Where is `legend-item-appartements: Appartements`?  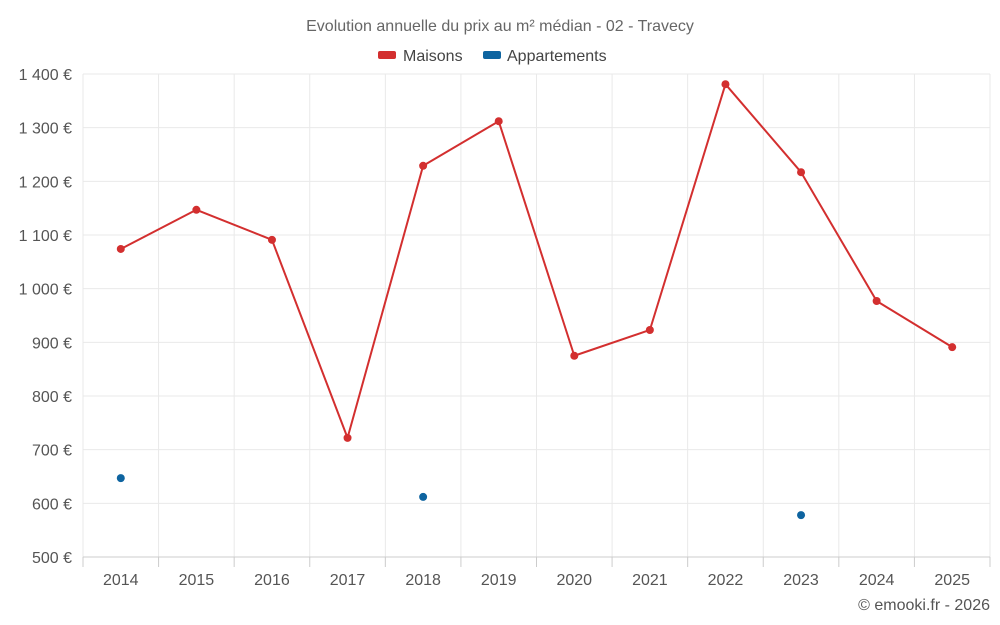
legend-item-appartements: Appartements is located at coordinates (545, 56).